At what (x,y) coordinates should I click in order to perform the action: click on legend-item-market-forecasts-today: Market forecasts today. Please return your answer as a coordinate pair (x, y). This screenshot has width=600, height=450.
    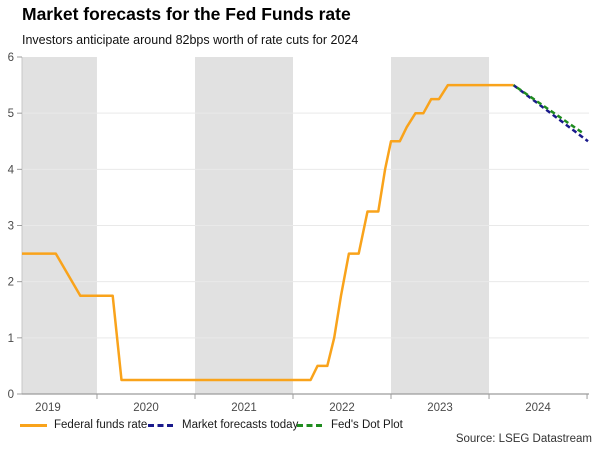
    Looking at the image, I should click on (223, 425).